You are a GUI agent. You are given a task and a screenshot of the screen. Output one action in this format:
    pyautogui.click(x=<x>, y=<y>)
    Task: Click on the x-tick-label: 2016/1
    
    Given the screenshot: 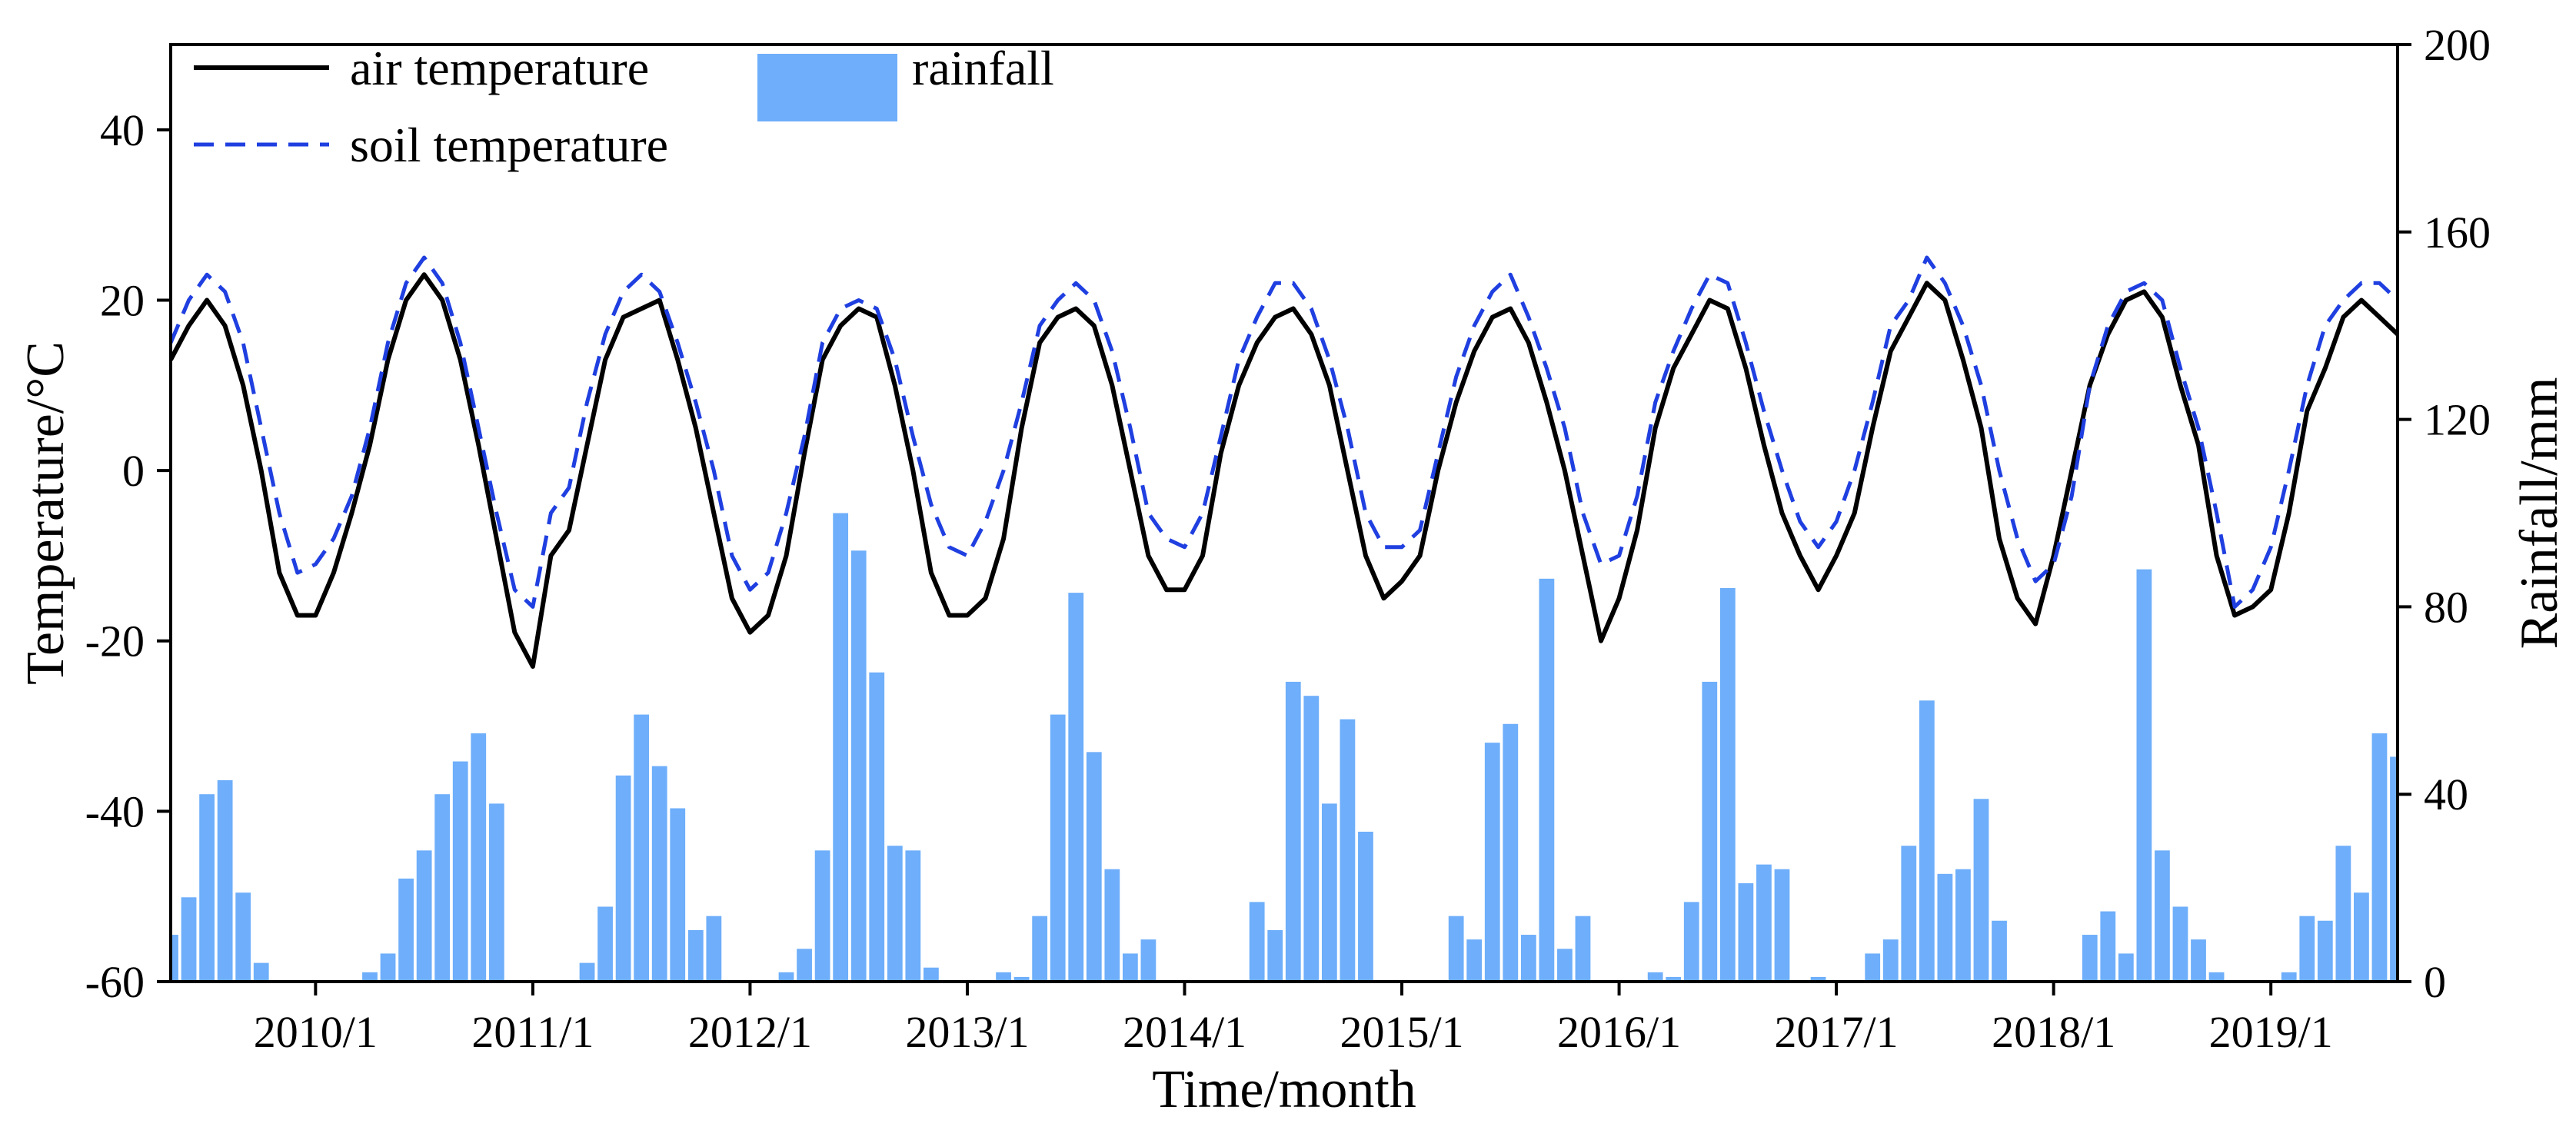 What is the action you would take?
    pyautogui.click(x=1619, y=1032)
    